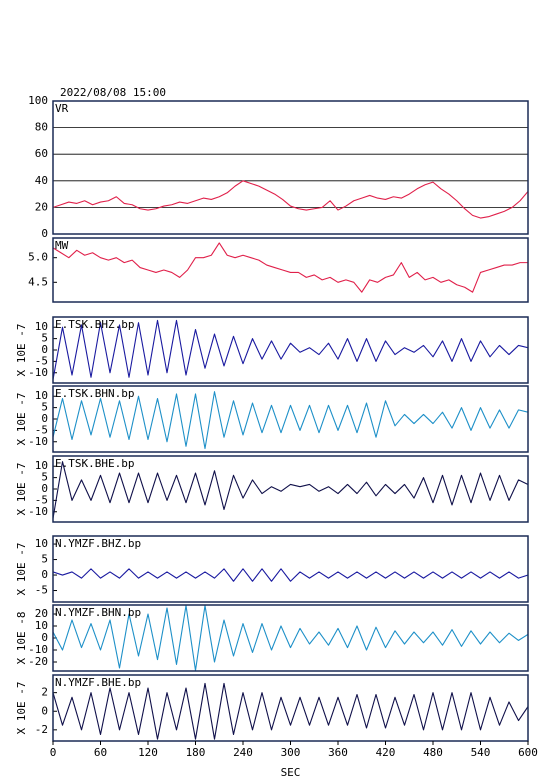 The width and height of the screenshot is (554, 781). Describe the element at coordinates (98, 543) in the screenshot. I see `panel-title: N.YMZF.BHZ.bp` at that location.